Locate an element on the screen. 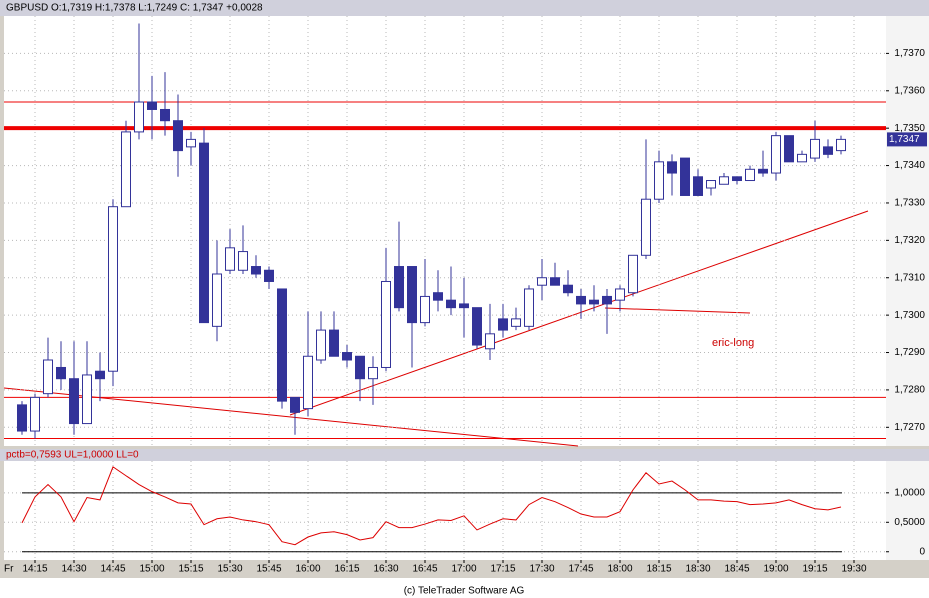  x-tick-label: 16:15 is located at coordinates (346, 569).